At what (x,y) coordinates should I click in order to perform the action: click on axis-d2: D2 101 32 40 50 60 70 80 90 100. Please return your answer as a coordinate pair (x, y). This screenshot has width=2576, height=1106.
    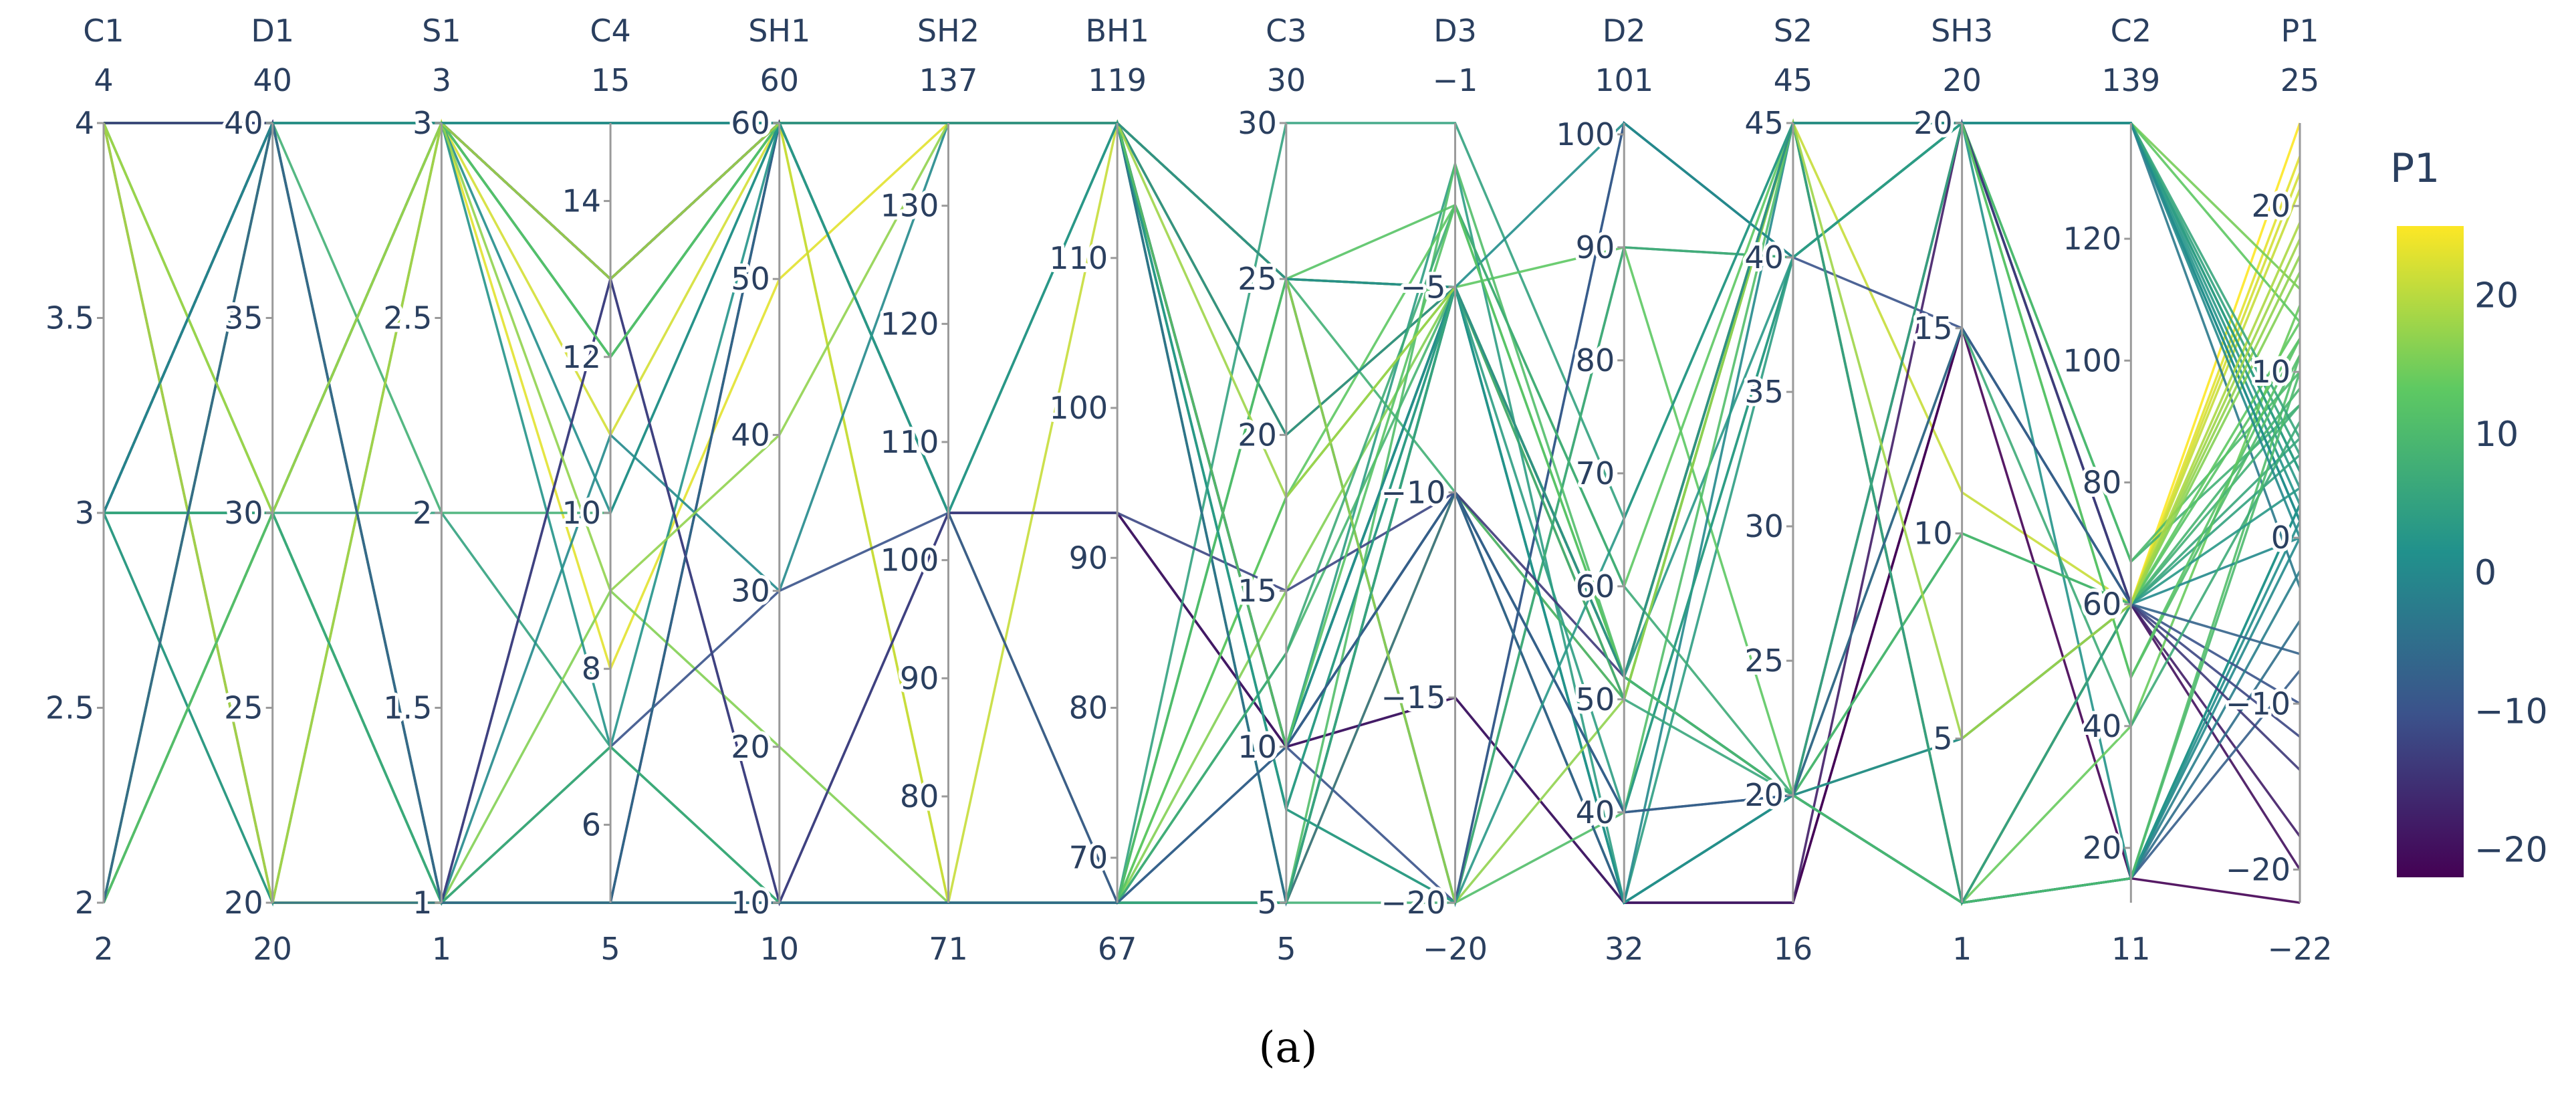
    Looking at the image, I should click on (1602, 490).